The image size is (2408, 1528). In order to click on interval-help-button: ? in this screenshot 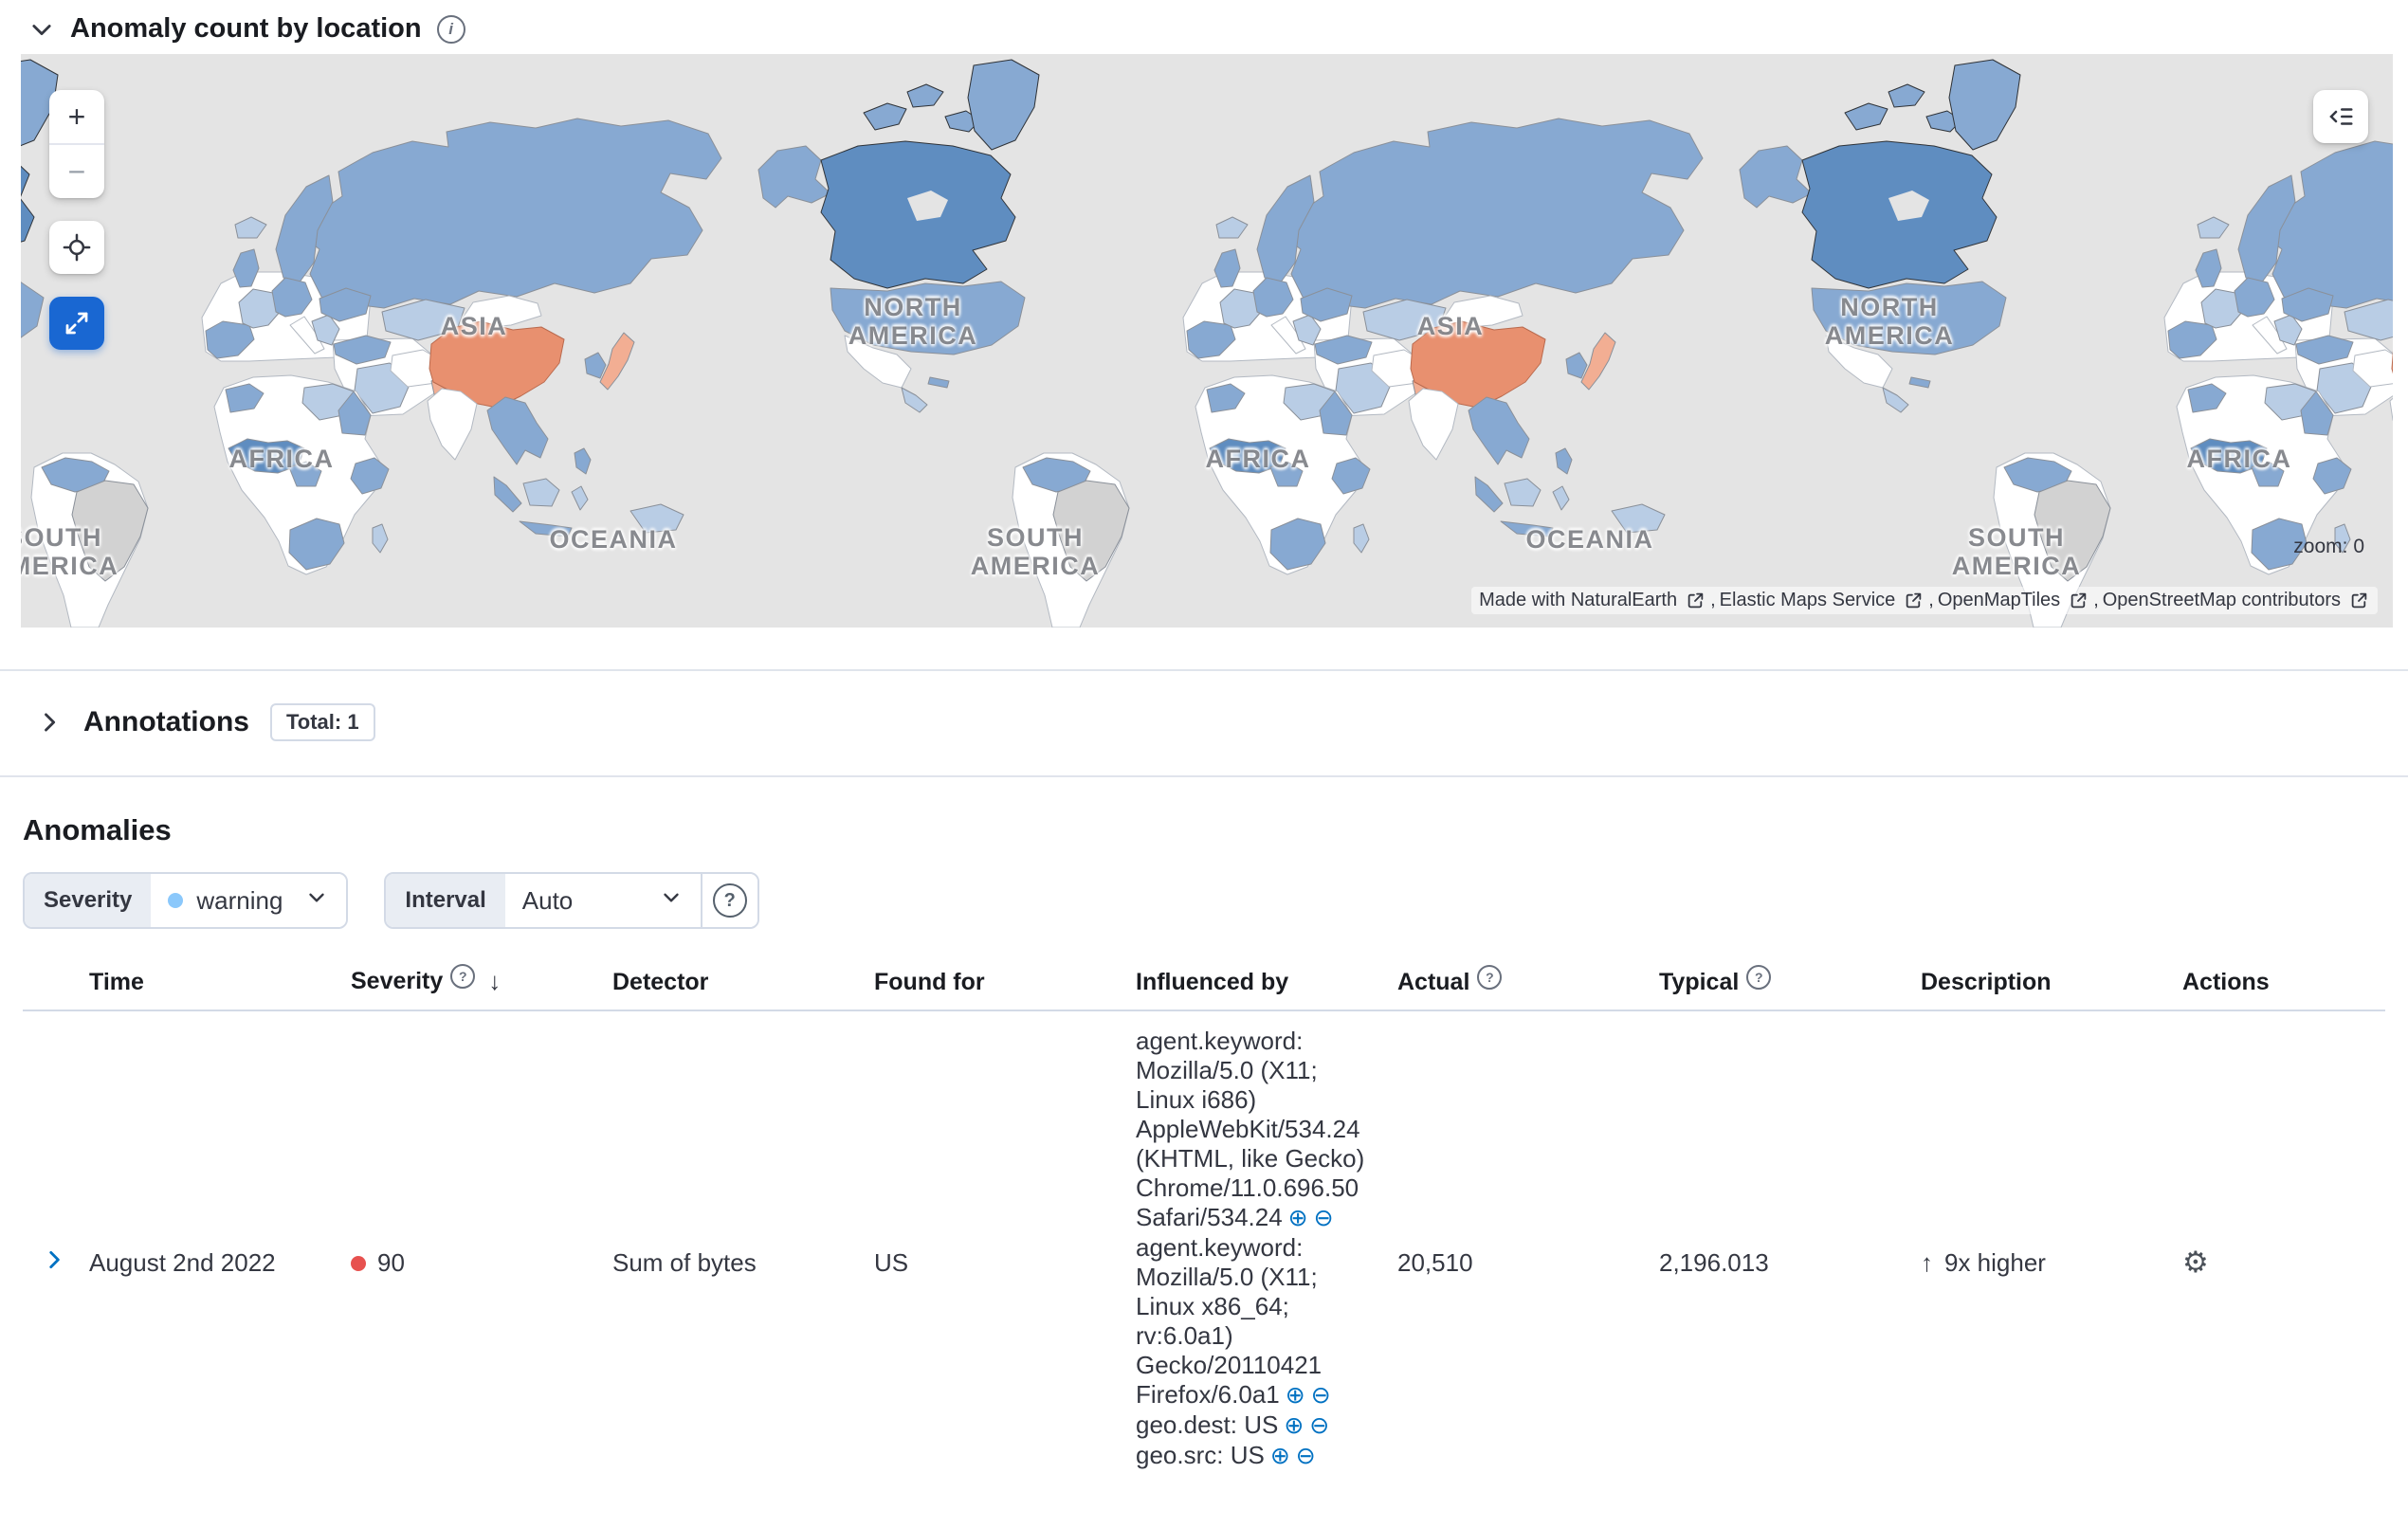, I will do `click(728, 900)`.